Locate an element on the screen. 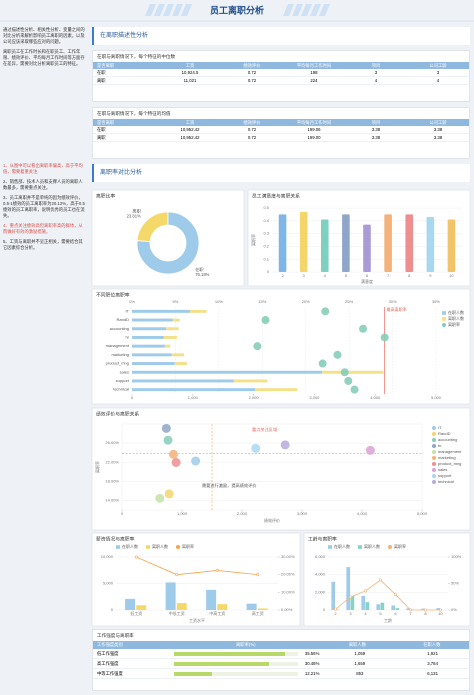 The width and height of the screenshot is (474, 695). x-tick-label: 6 is located at coordinates (367, 275).